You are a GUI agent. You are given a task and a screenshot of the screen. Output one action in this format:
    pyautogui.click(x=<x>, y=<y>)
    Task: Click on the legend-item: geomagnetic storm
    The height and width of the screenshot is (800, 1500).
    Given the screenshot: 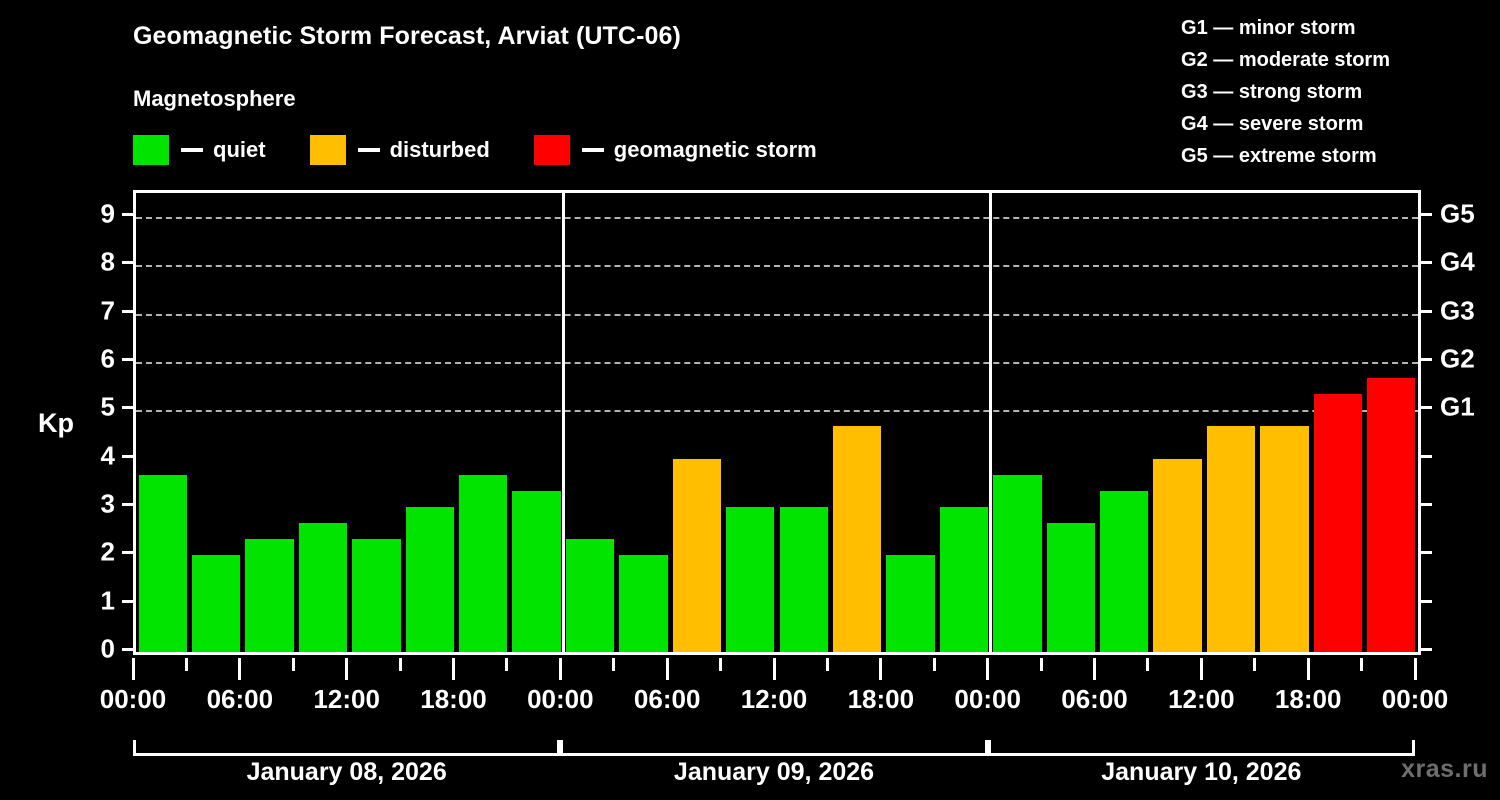 What is the action you would take?
    pyautogui.click(x=675, y=150)
    